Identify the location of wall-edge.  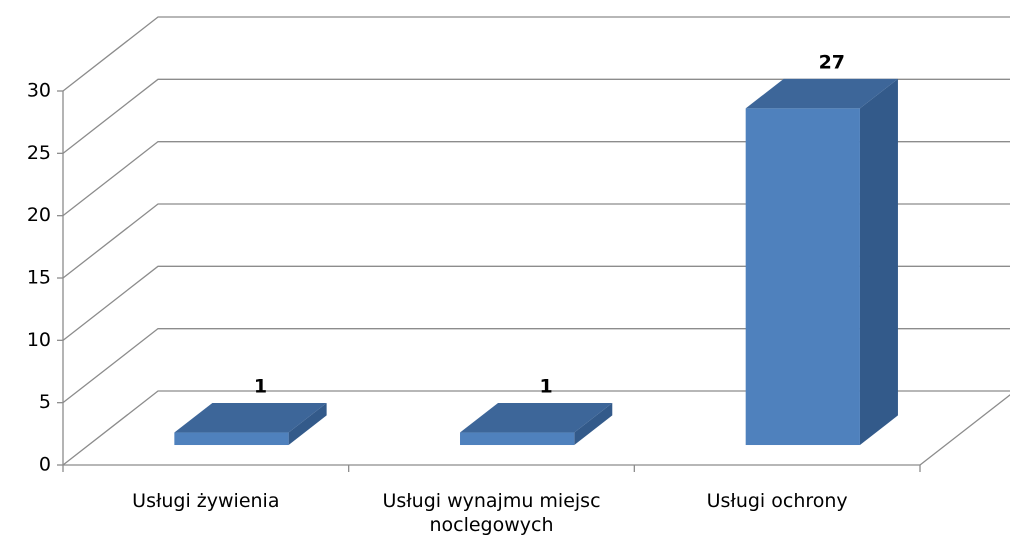
(964, 430).